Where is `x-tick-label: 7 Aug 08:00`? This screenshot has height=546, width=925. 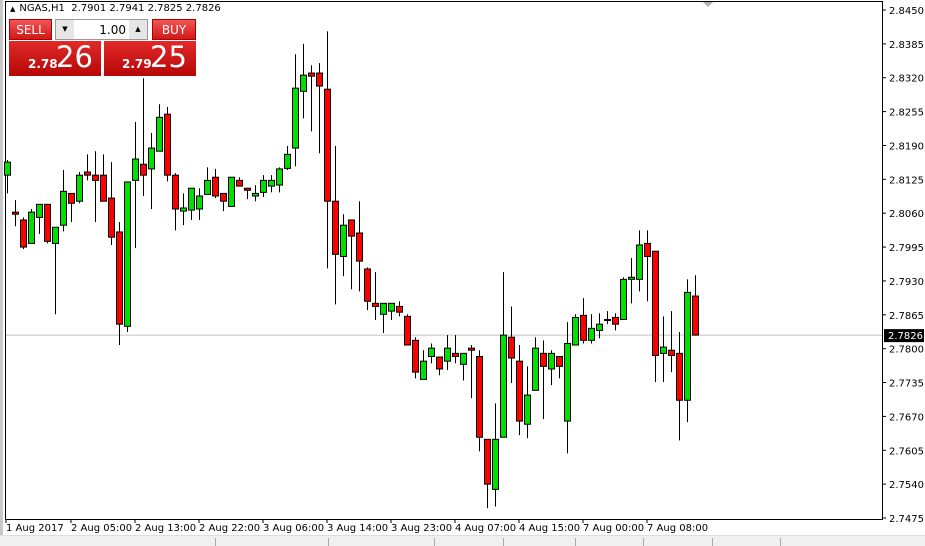
x-tick-label: 7 Aug 08:00 is located at coordinates (677, 528).